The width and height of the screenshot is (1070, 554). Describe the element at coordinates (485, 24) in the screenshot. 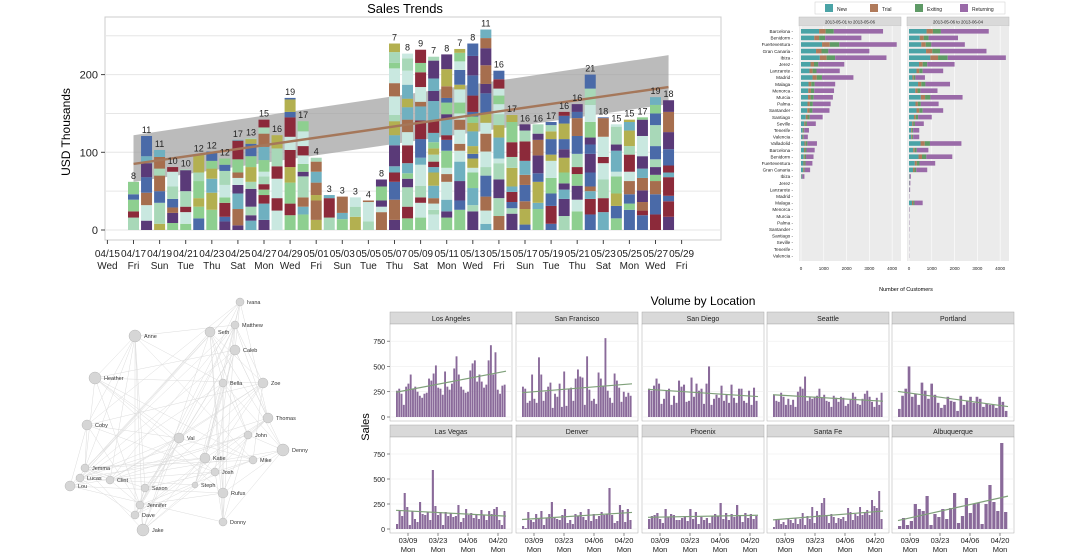

I see `data-label: 11` at that location.